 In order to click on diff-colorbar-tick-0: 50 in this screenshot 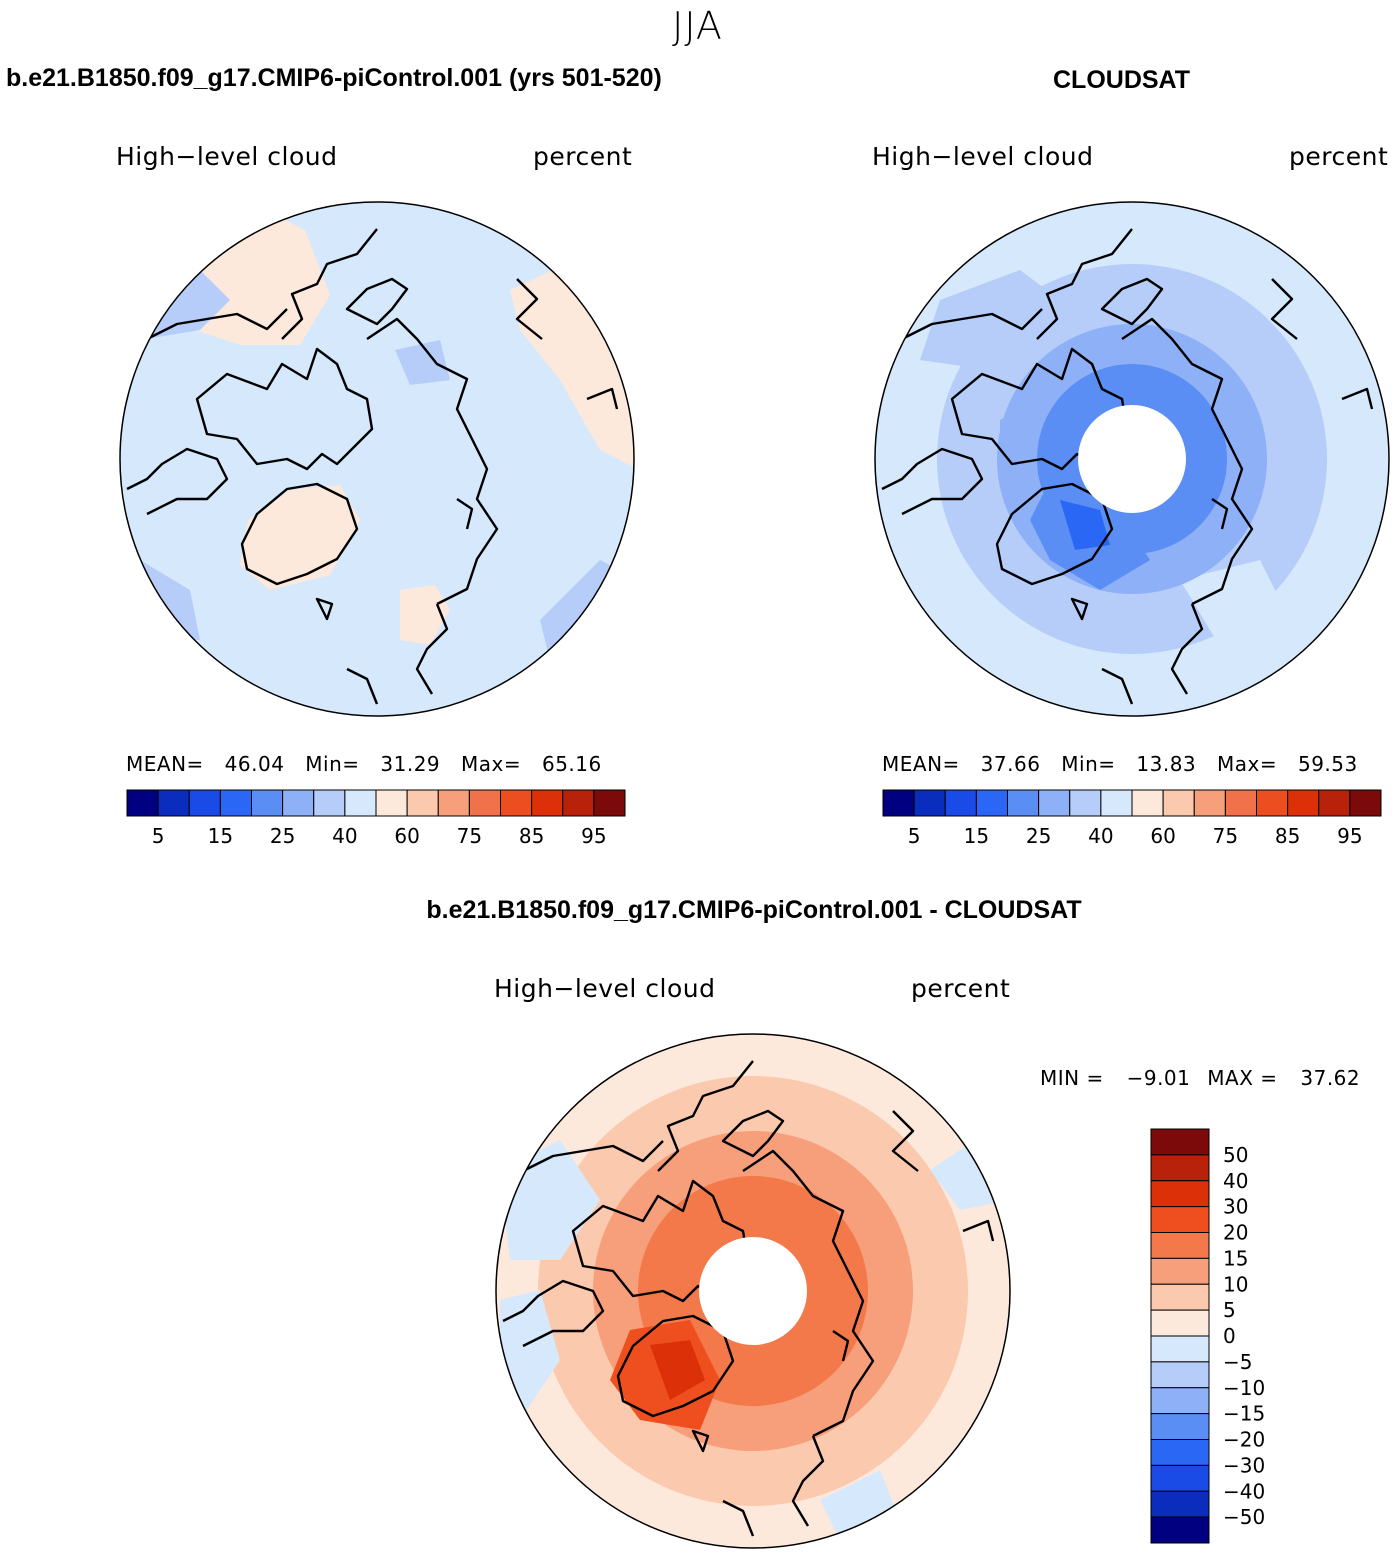, I will do `click(1235, 1155)`.